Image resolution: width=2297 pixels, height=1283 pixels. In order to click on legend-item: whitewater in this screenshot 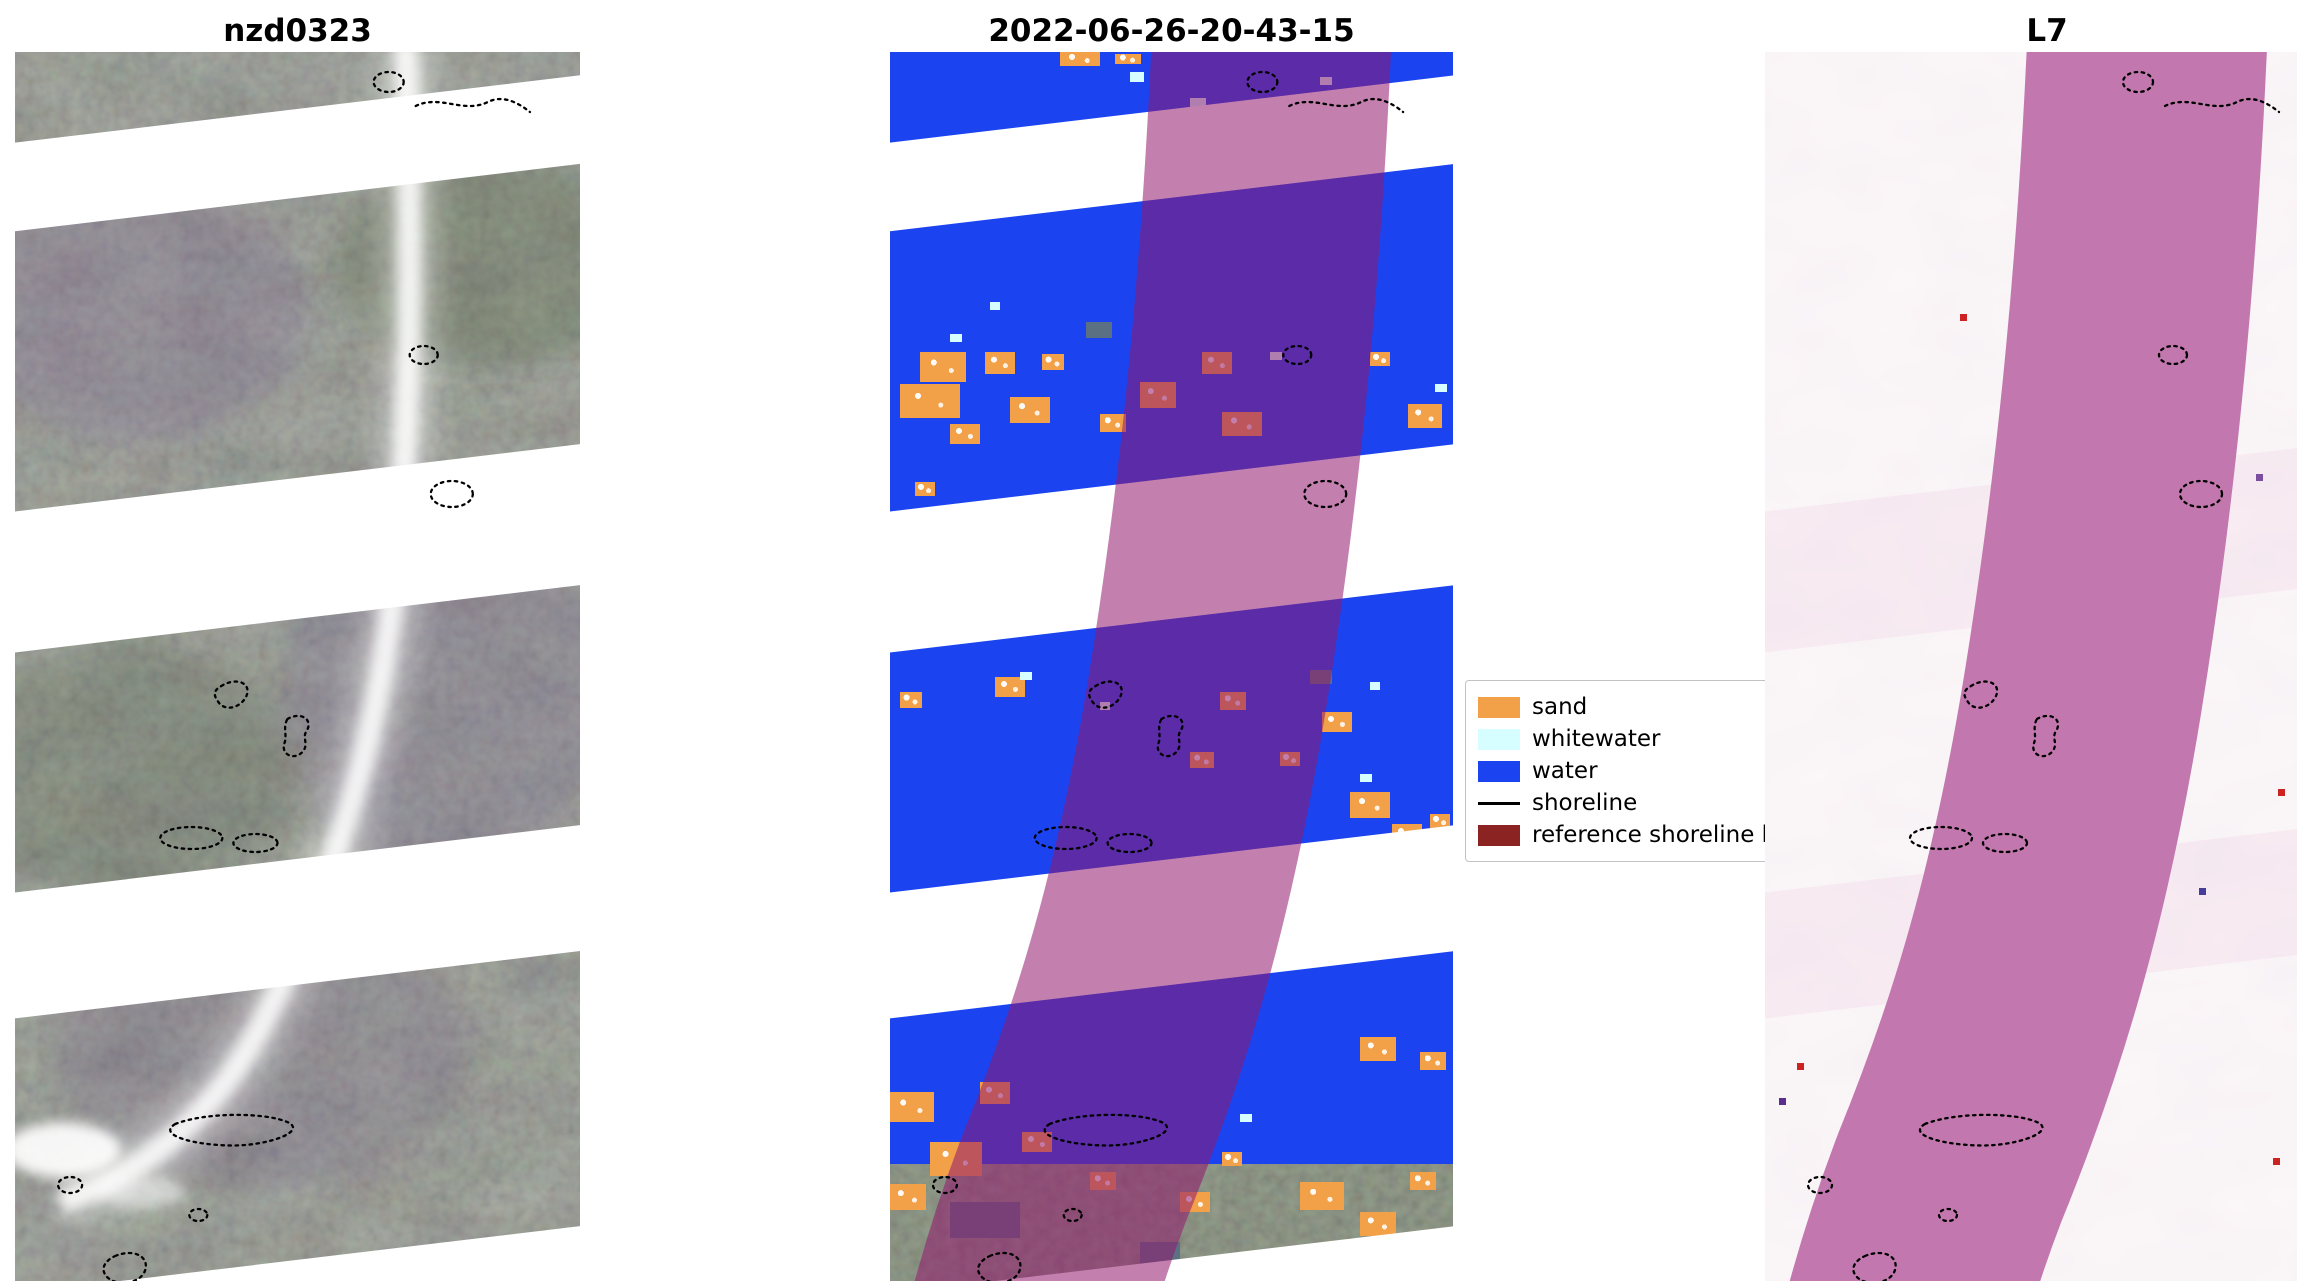, I will do `click(1665, 739)`.